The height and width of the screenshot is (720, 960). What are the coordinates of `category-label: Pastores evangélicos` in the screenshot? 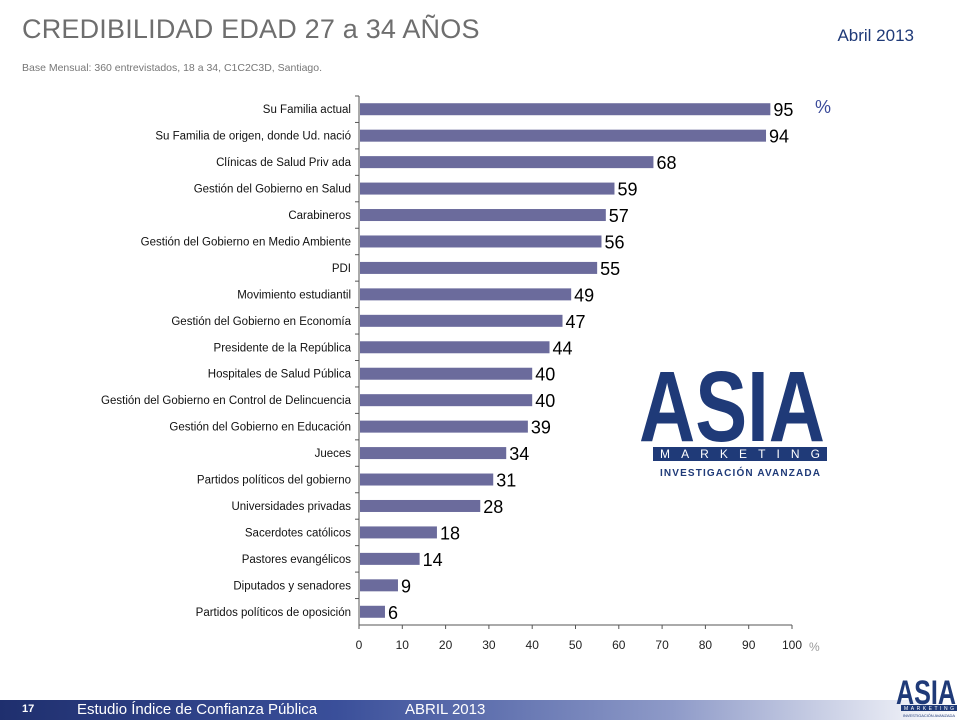 It's located at (297, 560).